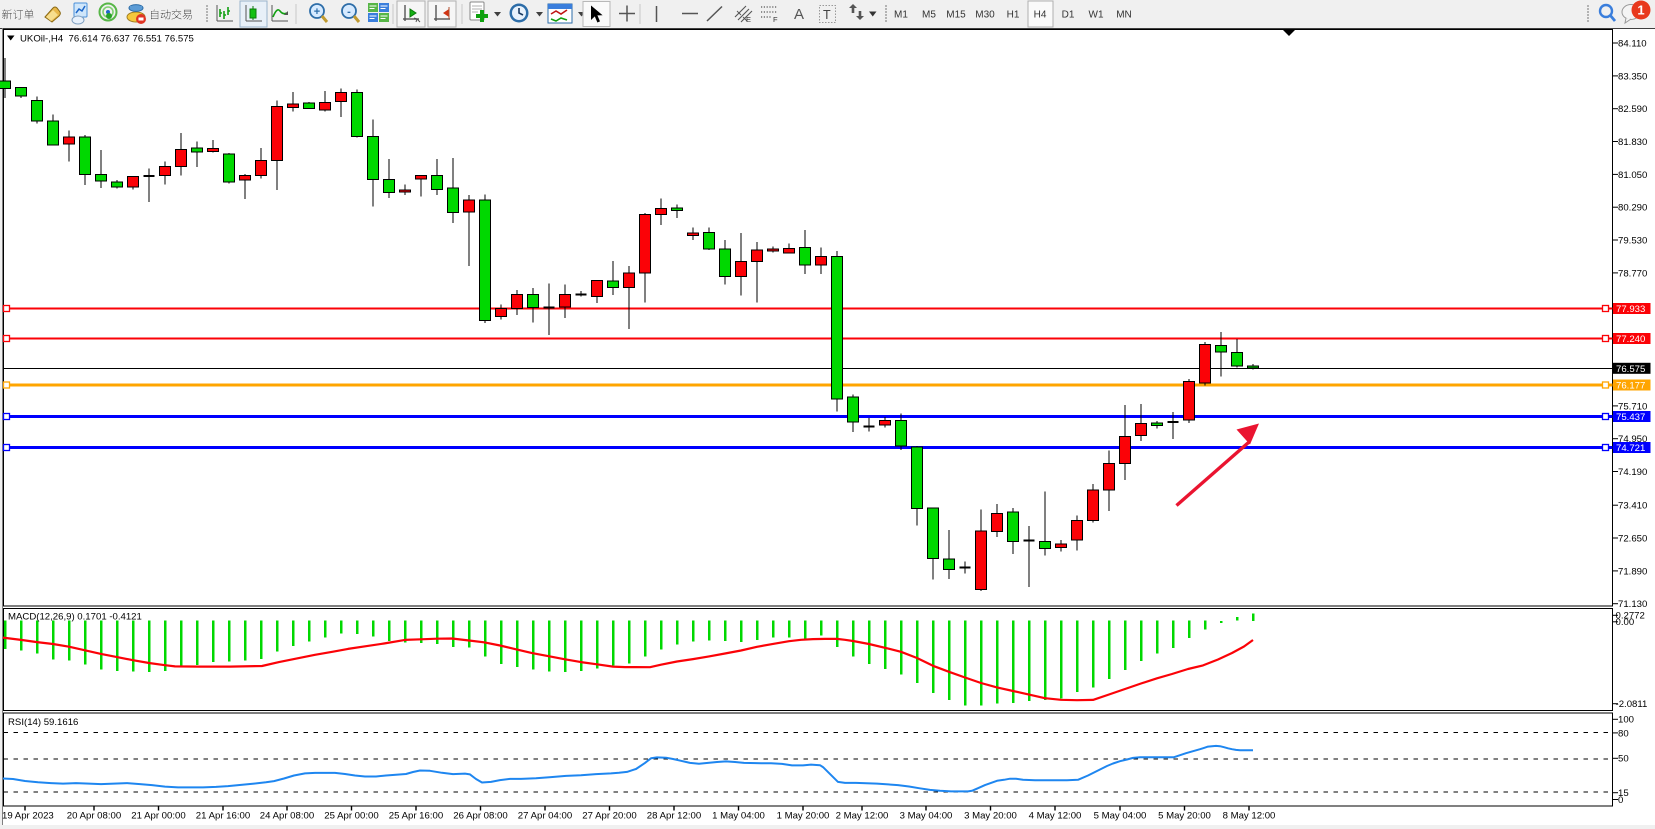 The image size is (1655, 829). I want to click on svg-text: M30, so click(985, 15).